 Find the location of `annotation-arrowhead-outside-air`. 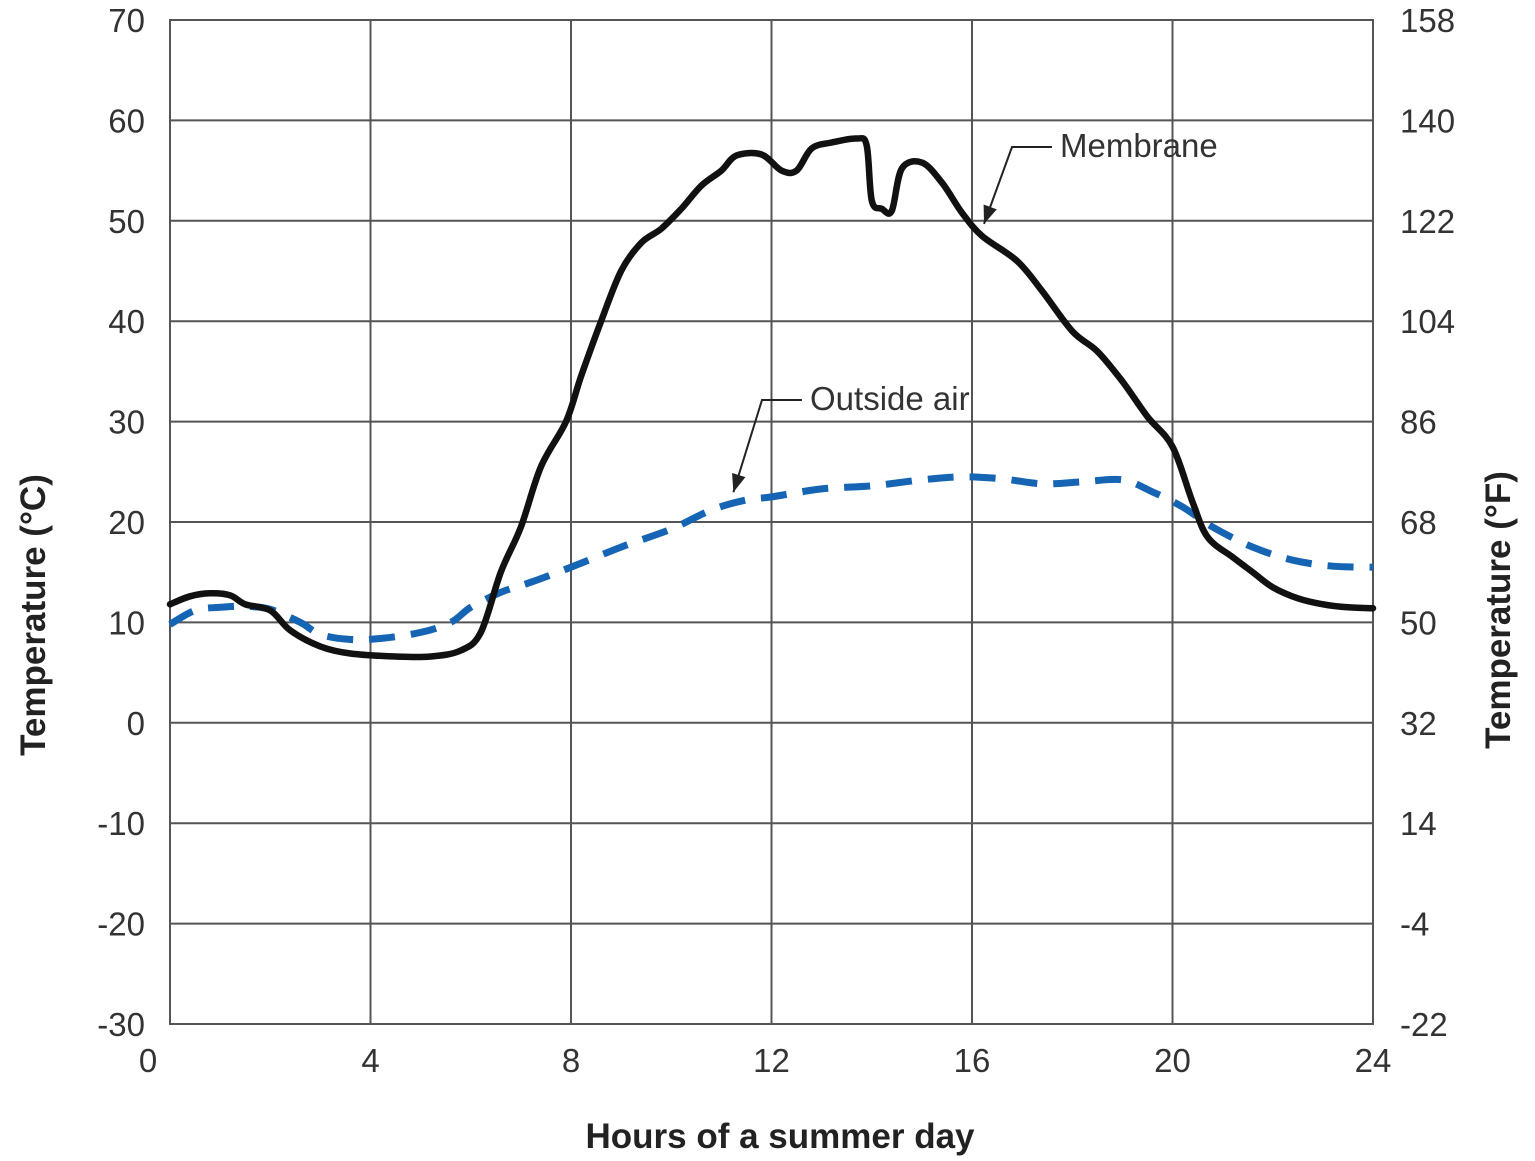

annotation-arrowhead-outside-air is located at coordinates (739, 482).